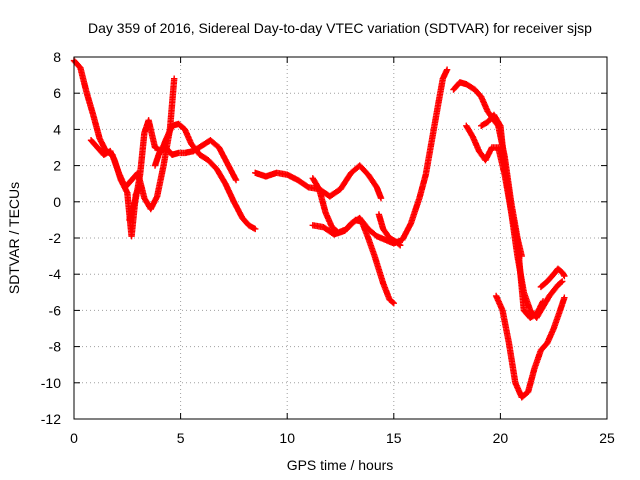  What do you see at coordinates (14, 238) in the screenshot?
I see `y-axis-label: SDTVAR / TECUs` at bounding box center [14, 238].